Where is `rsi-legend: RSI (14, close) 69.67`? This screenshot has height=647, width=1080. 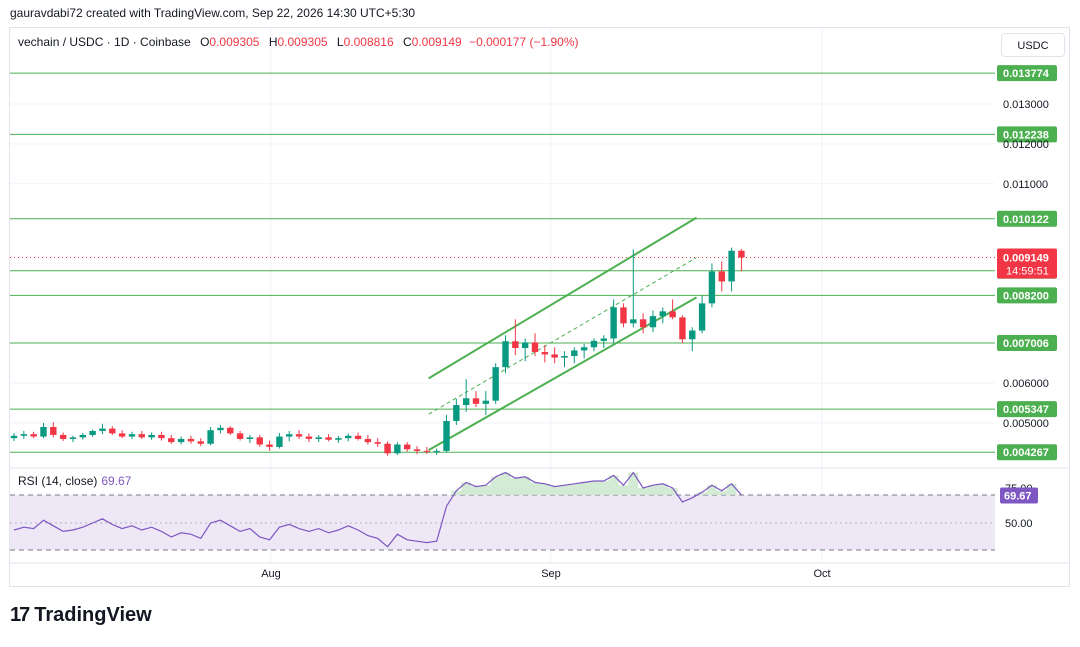
rsi-legend: RSI (14, close) 69.67 is located at coordinates (74, 481).